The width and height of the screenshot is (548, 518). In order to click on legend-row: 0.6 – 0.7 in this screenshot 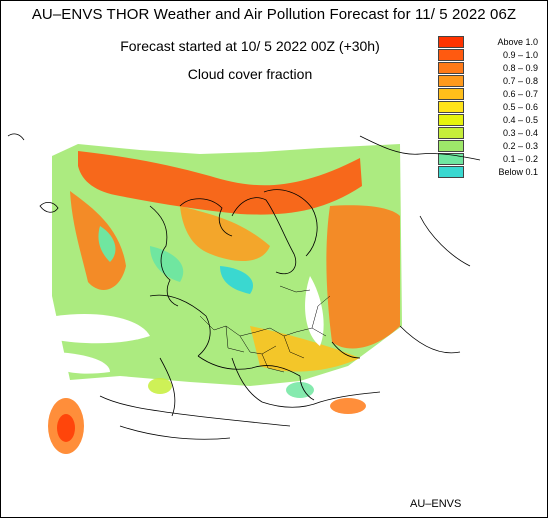, I will do `click(488, 95)`.